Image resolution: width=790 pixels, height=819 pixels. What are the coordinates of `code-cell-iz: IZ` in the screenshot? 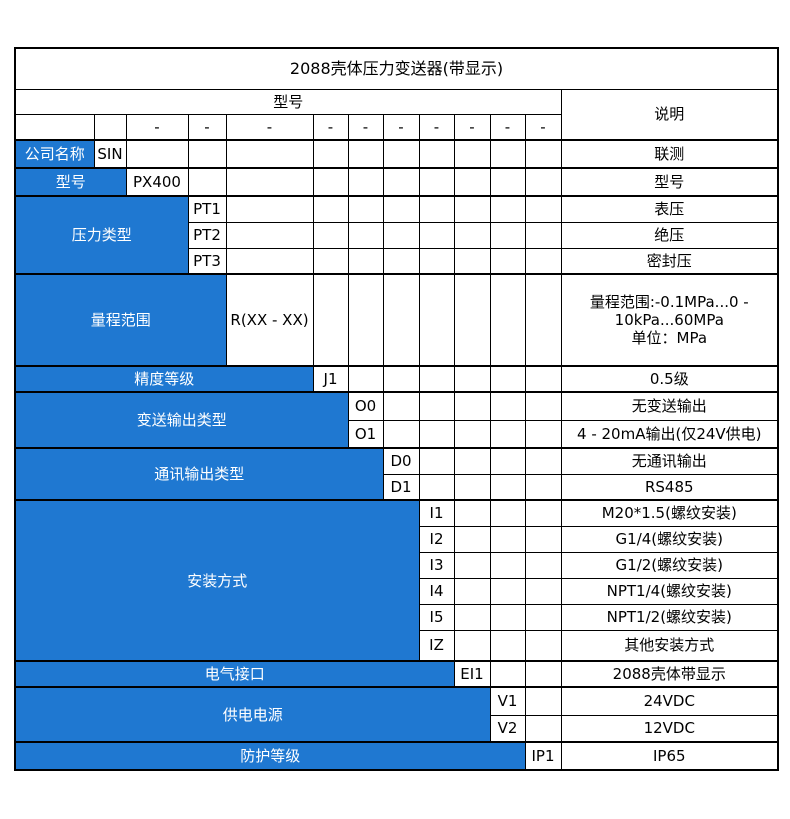 It's located at (436, 645).